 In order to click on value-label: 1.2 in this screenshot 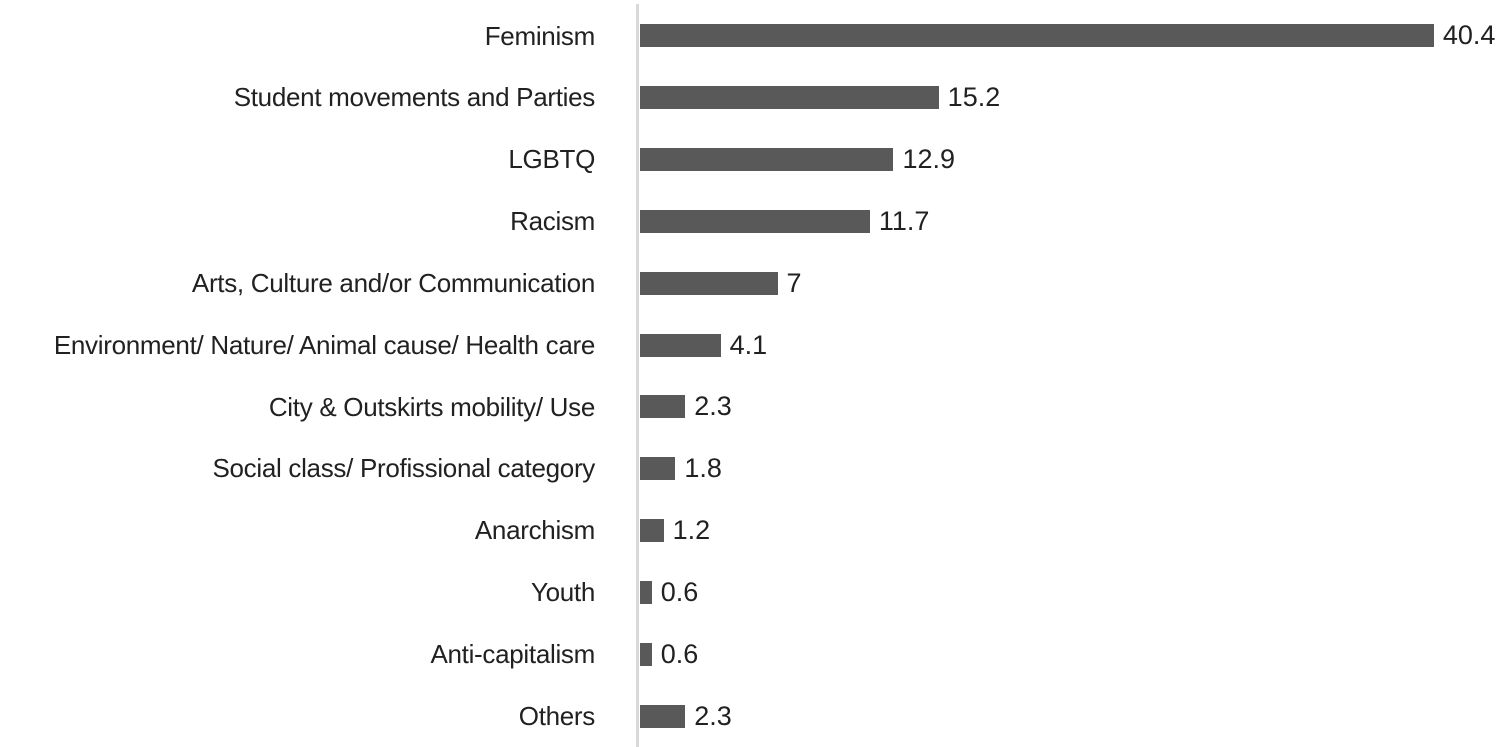, I will do `click(691, 530)`.